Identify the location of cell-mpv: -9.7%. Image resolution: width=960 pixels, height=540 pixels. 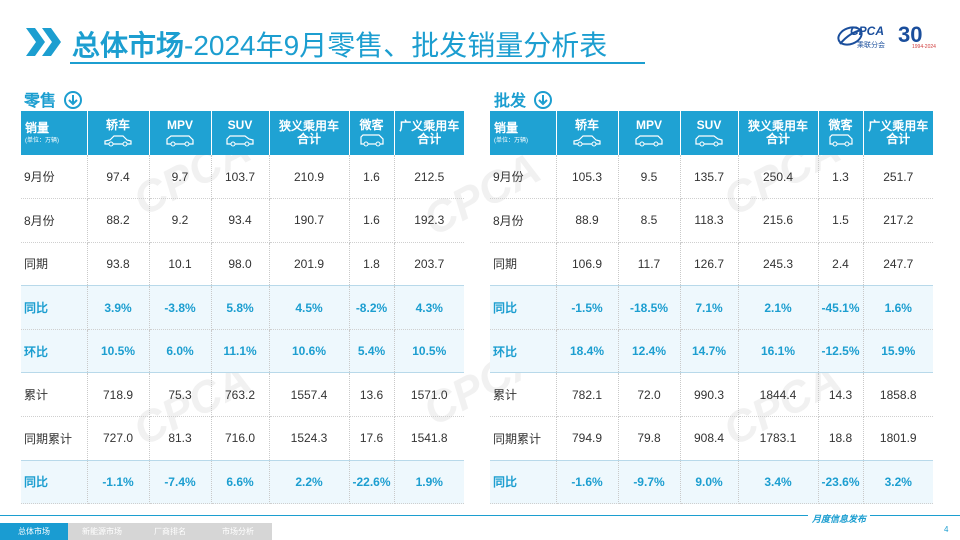
(649, 482).